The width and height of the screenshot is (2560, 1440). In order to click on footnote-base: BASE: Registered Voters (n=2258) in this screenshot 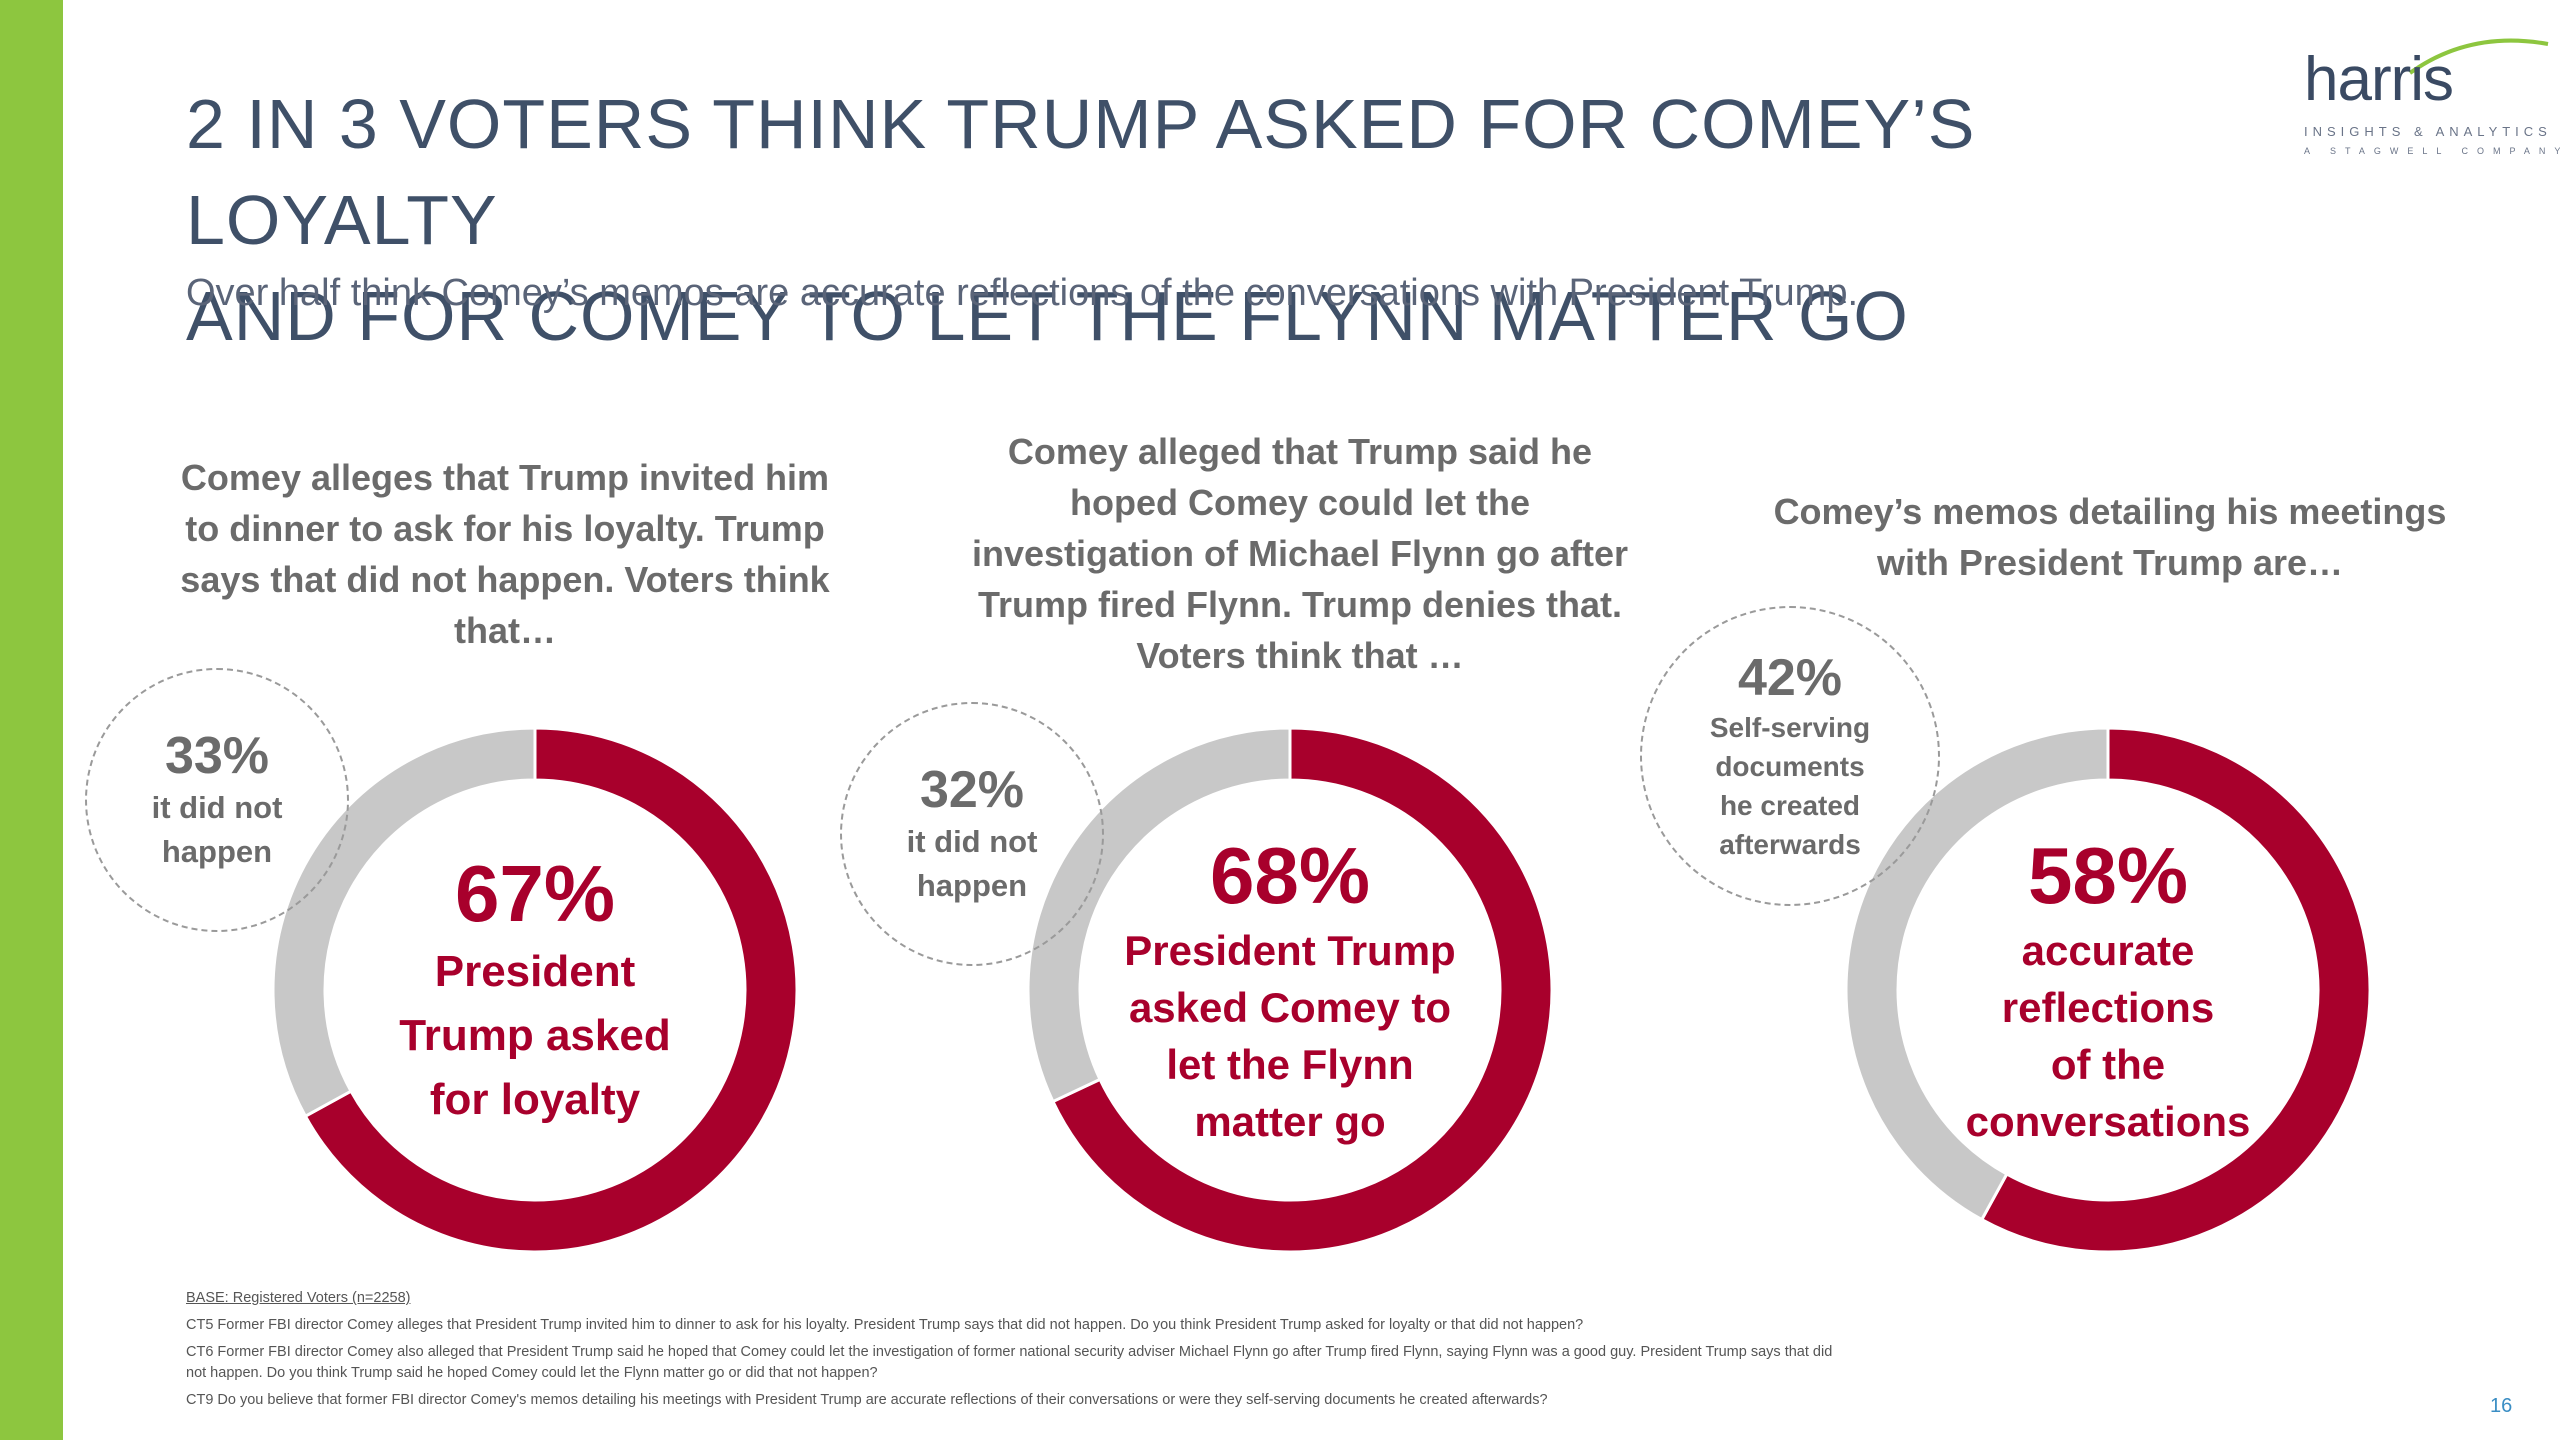, I will do `click(298, 1298)`.